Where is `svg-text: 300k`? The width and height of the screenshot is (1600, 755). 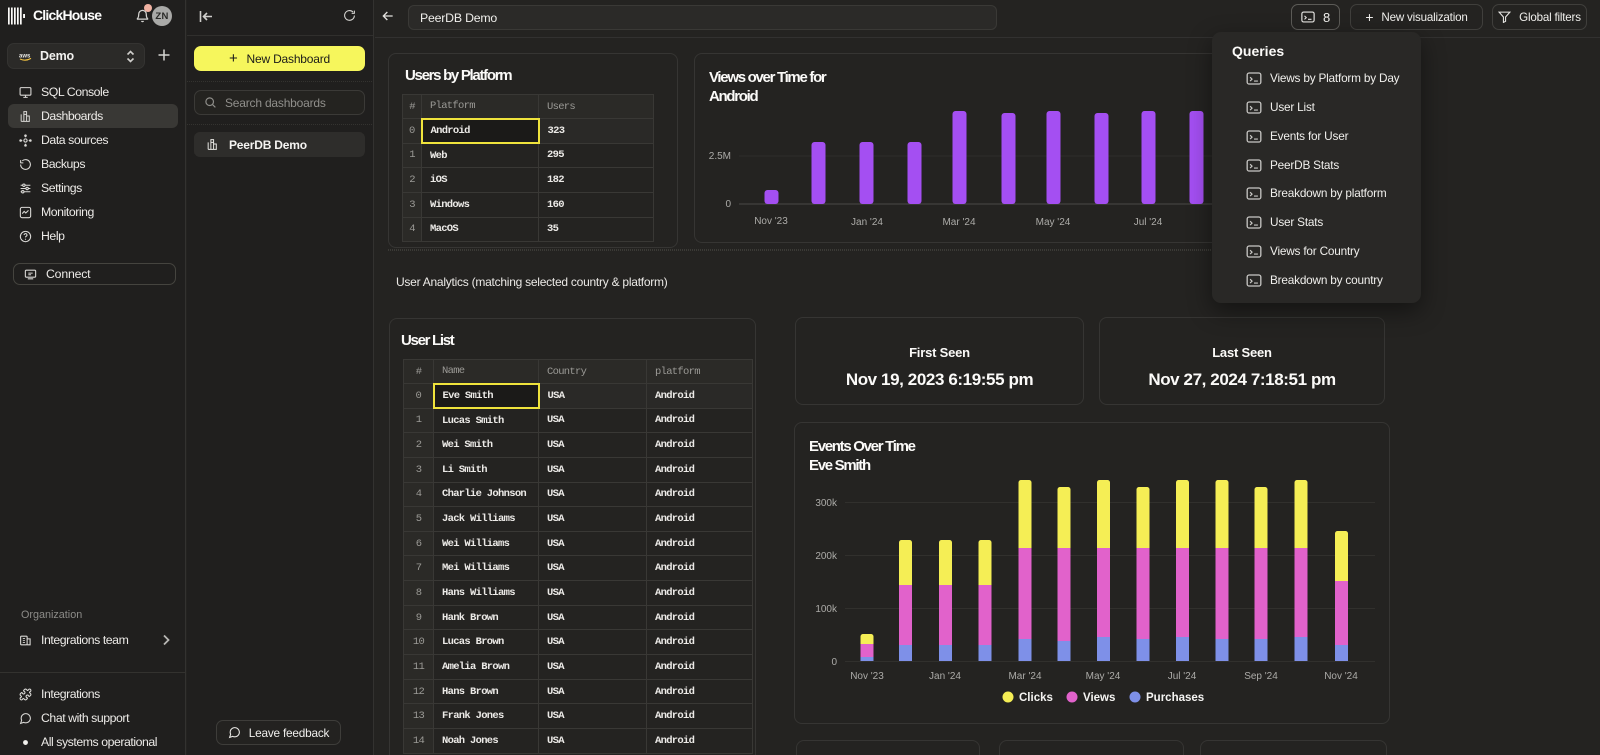 svg-text: 300k is located at coordinates (826, 503).